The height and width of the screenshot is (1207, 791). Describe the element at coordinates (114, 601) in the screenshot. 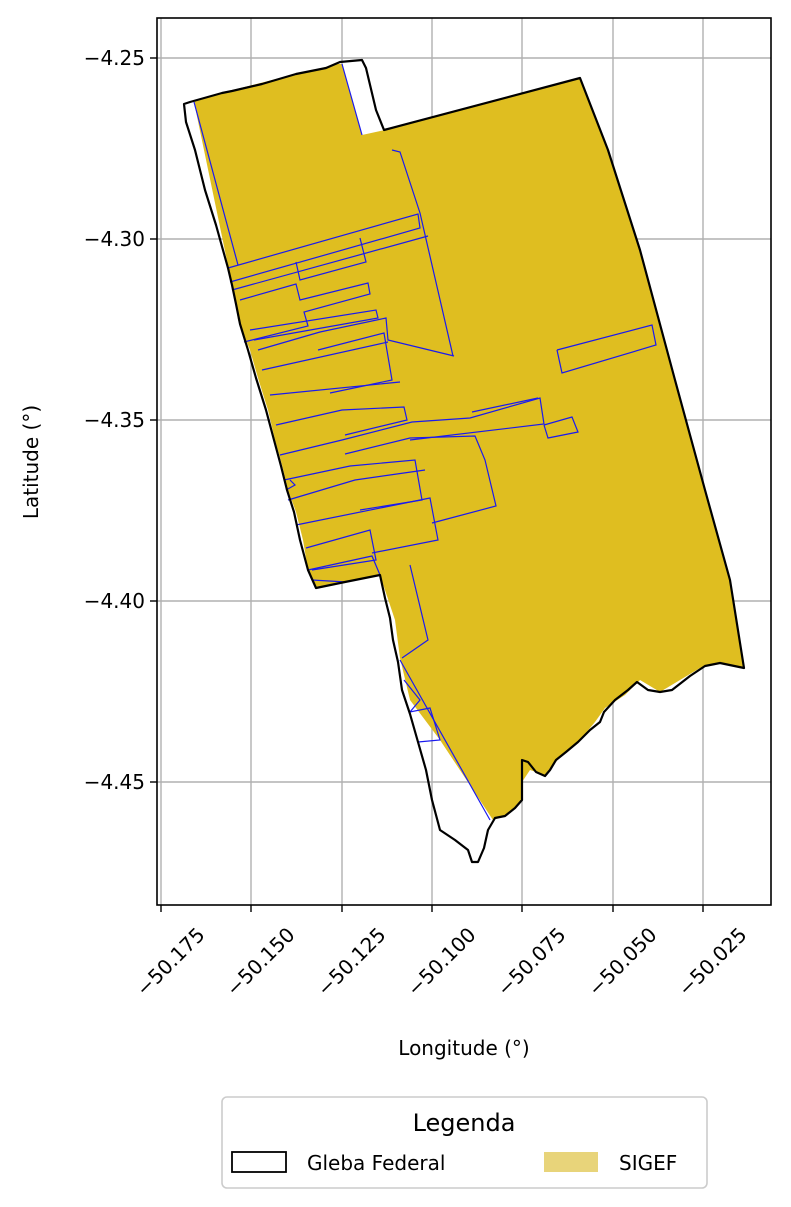

I see `y-tick-label: −4.40` at that location.